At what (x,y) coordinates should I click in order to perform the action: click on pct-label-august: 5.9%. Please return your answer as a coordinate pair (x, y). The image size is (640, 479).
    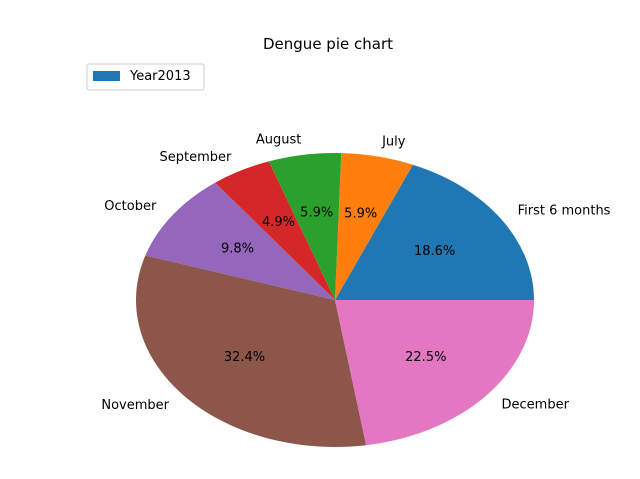
    Looking at the image, I should click on (316, 212).